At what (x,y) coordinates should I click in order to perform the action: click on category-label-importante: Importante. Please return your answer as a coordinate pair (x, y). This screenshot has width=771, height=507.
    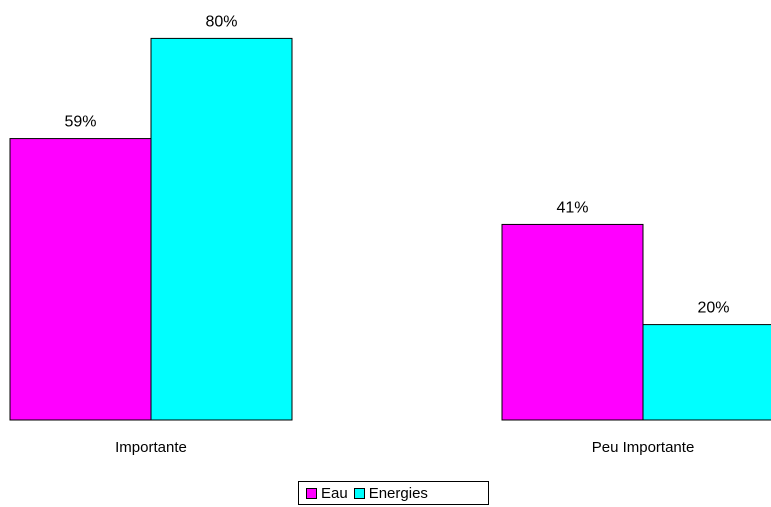
    Looking at the image, I should click on (151, 447).